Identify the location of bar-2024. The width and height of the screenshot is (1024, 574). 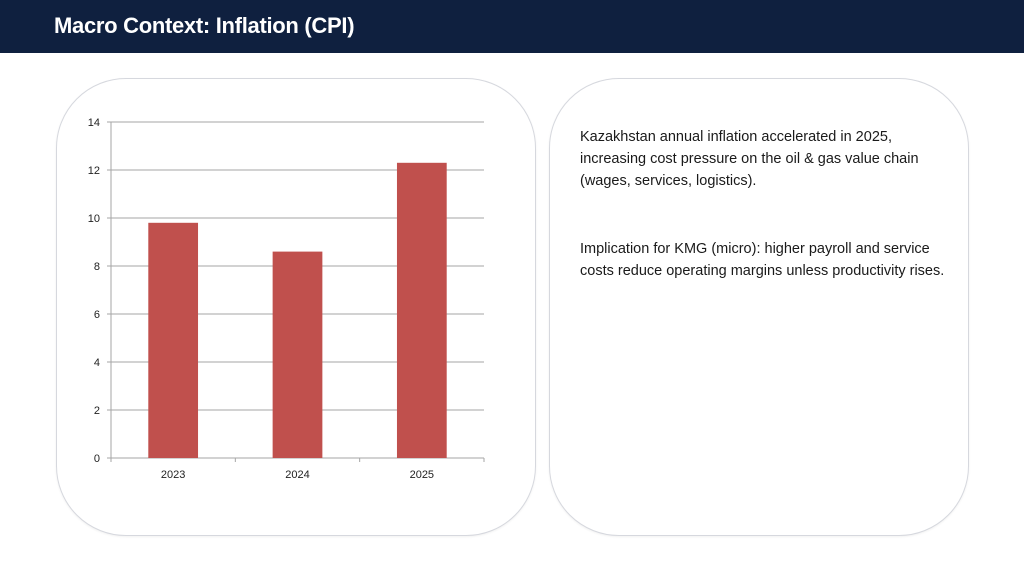
(297, 354).